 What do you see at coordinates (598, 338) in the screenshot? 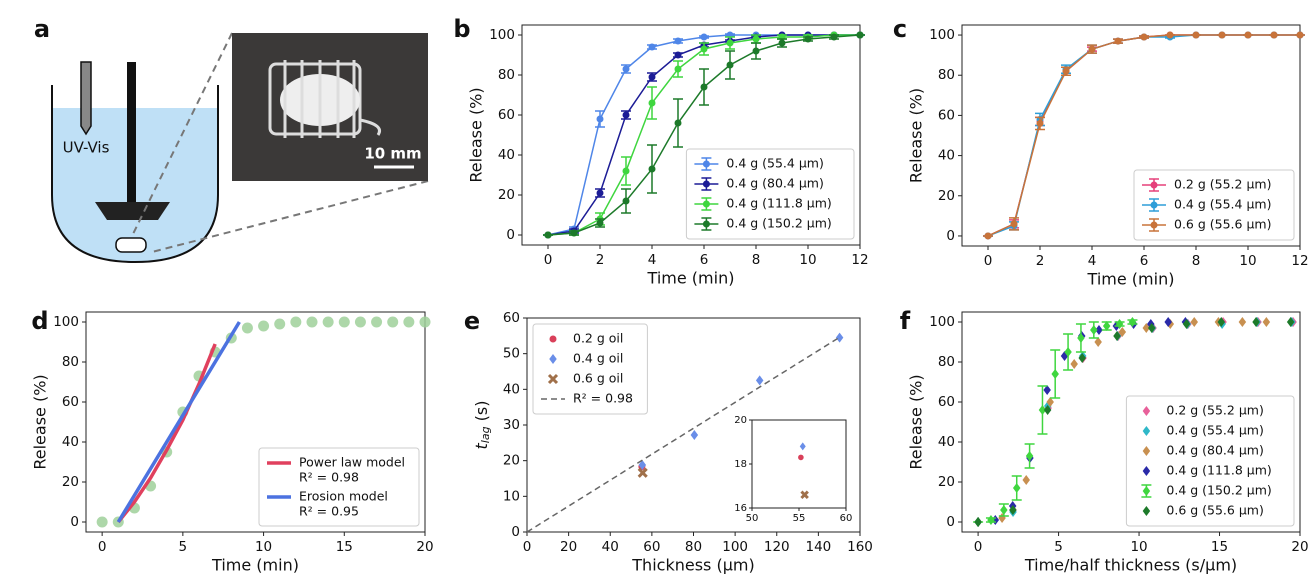
I see `legend-label: 0.2 g oil` at bounding box center [598, 338].